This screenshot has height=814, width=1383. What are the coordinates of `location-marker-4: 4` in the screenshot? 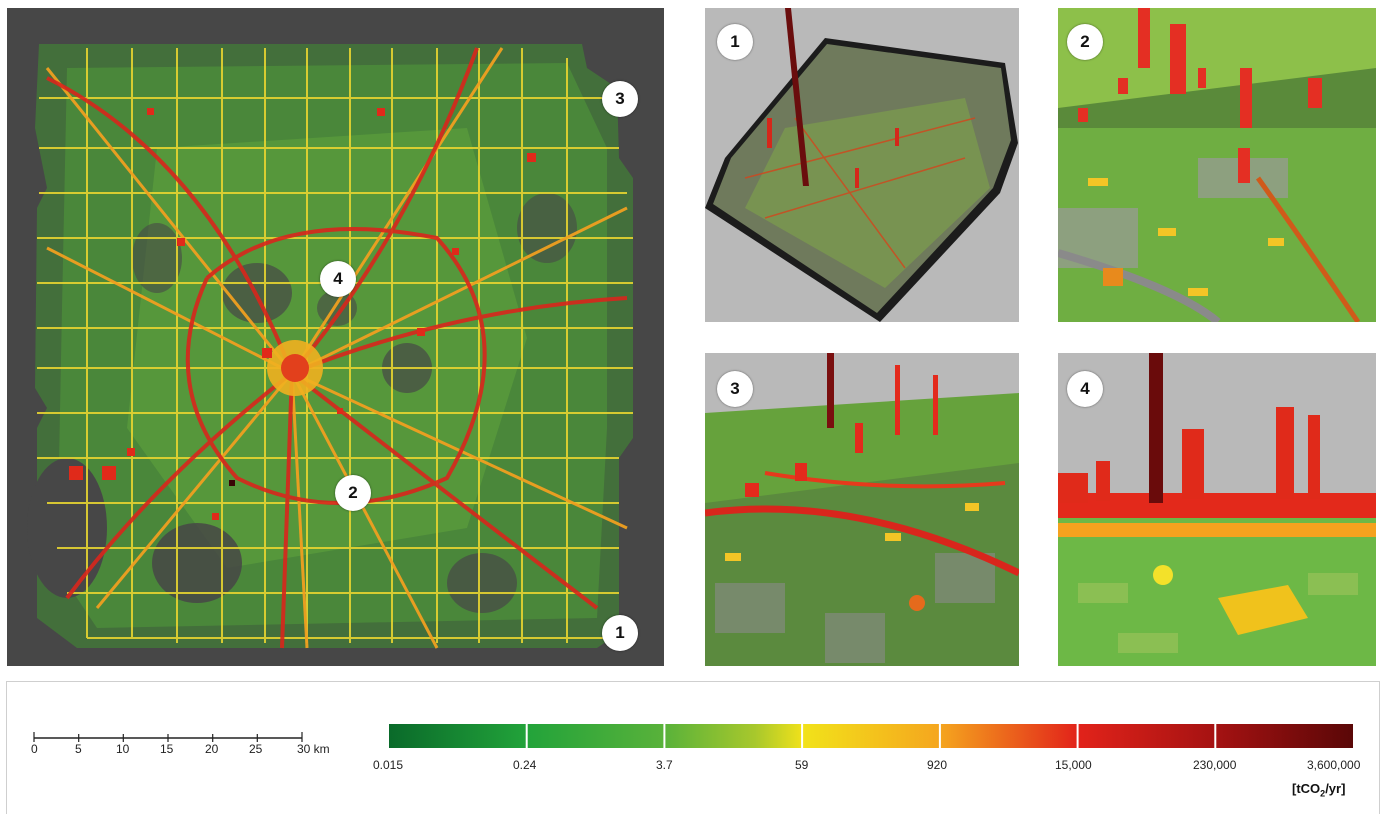 It's located at (338, 279).